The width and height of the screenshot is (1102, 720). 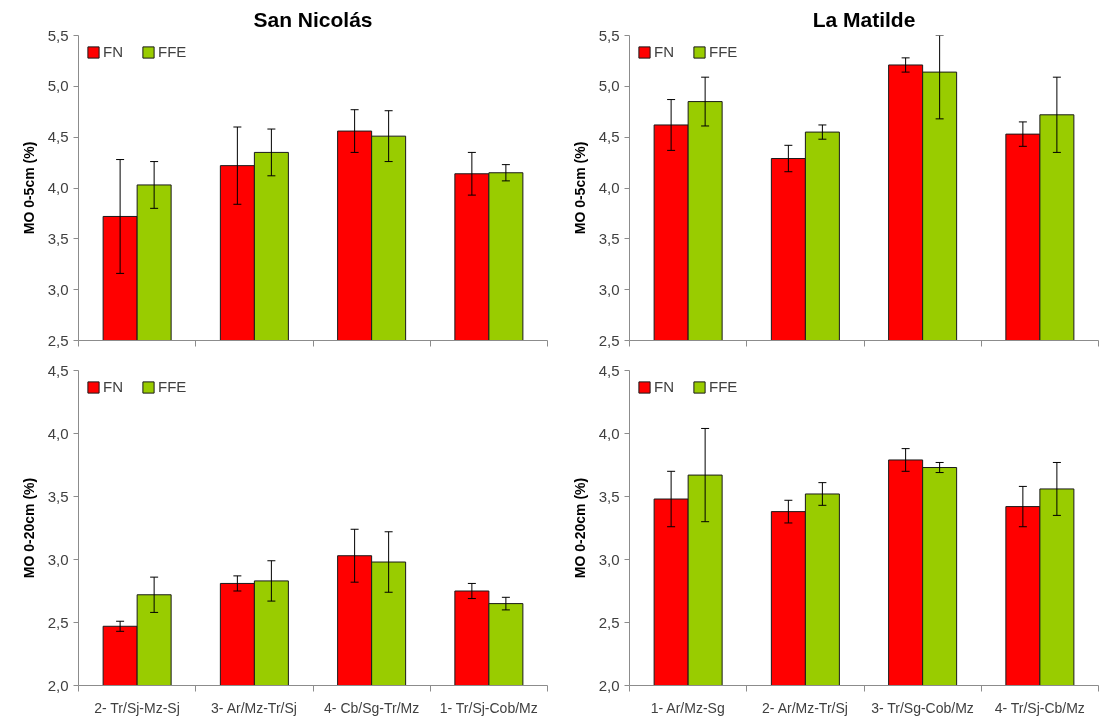 I want to click on x-tick-label: 3- Ar/Mz-Tr/Sj, so click(x=254, y=707).